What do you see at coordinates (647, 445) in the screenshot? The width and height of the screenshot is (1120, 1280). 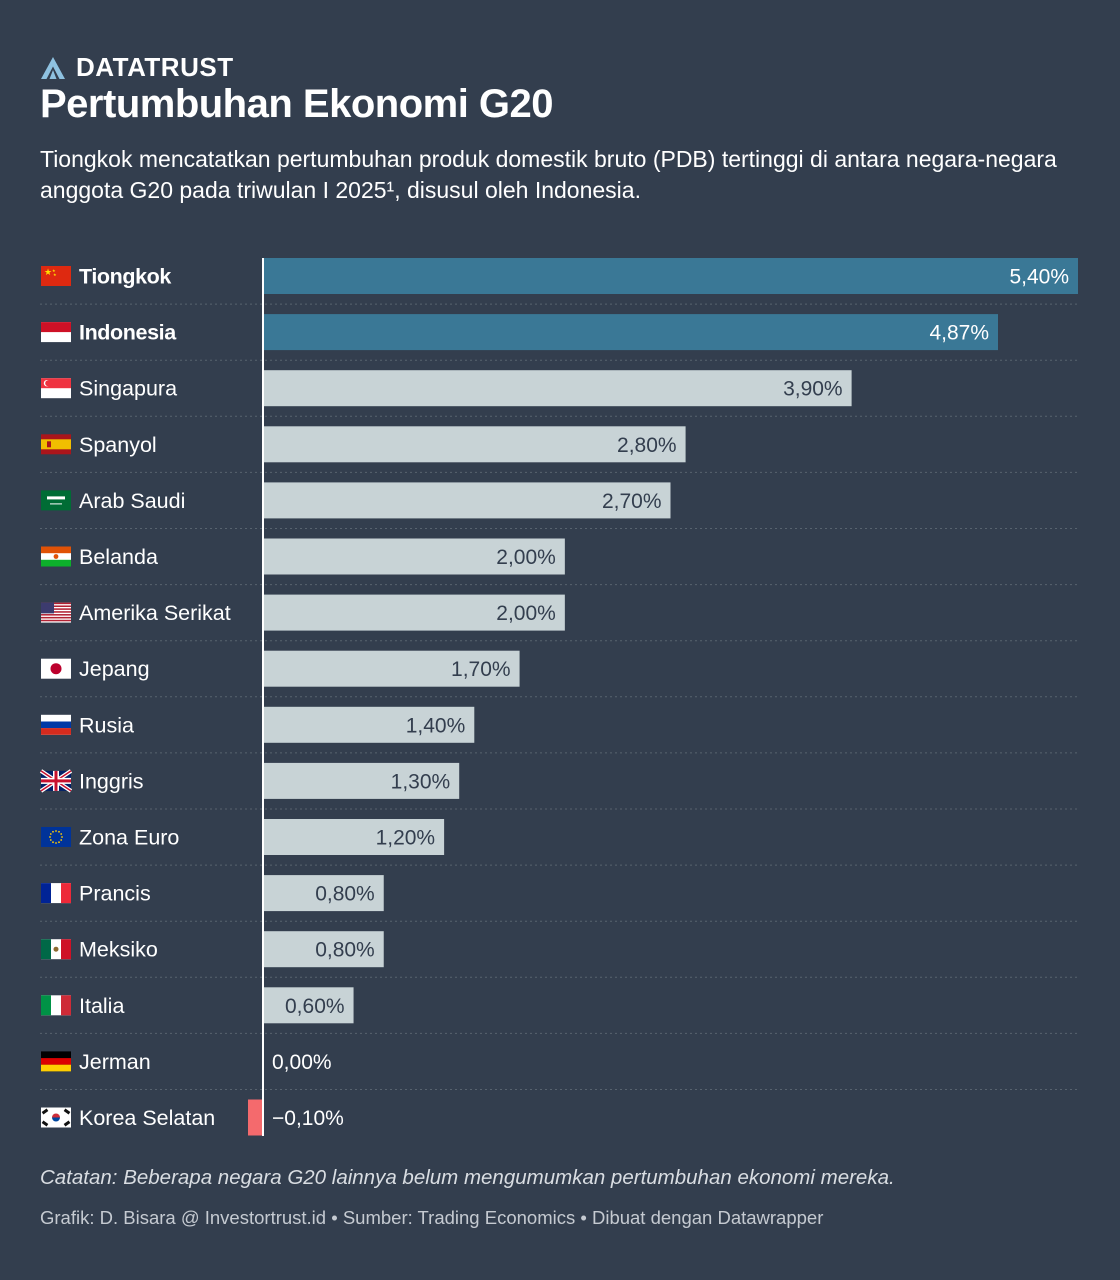 I see `value-label: 2,80%` at bounding box center [647, 445].